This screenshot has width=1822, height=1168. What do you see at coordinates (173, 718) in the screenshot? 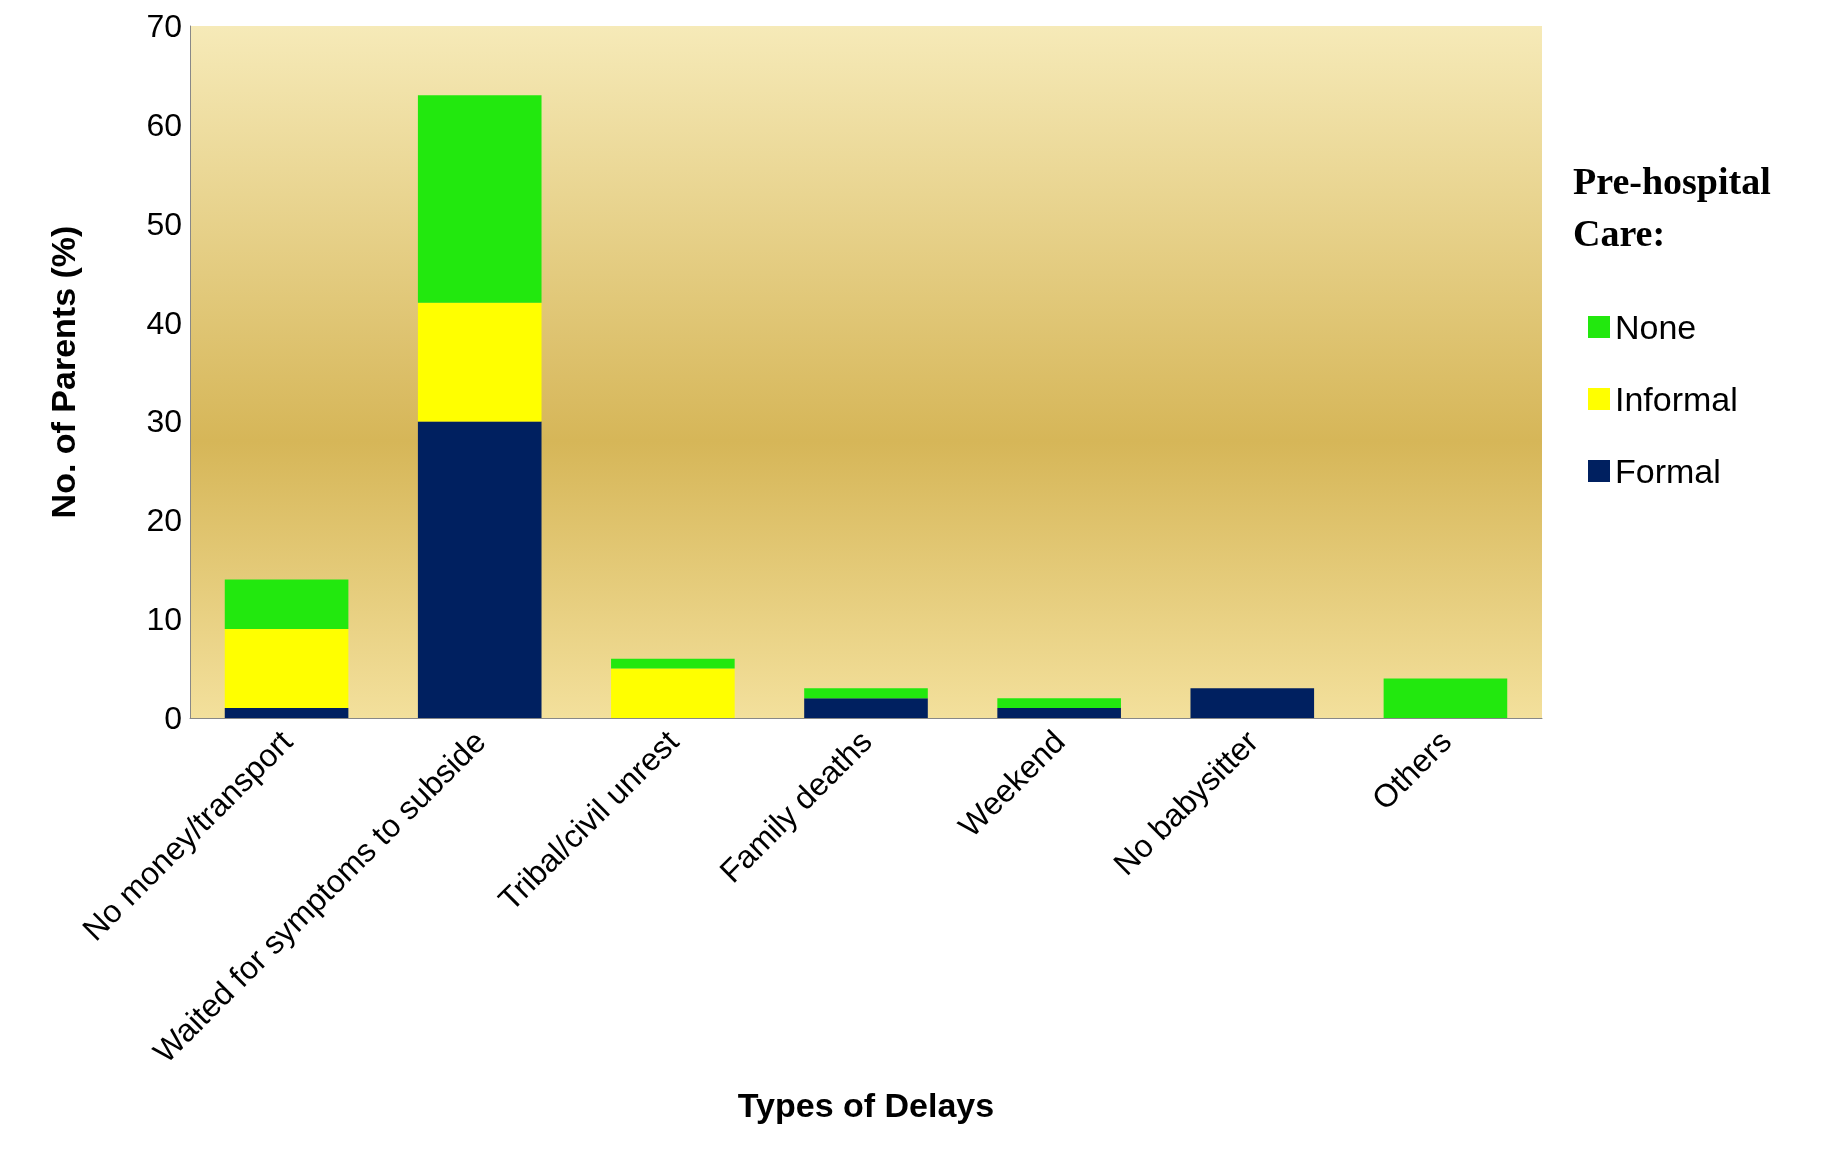
I see `y-tick-label: 0` at bounding box center [173, 718].